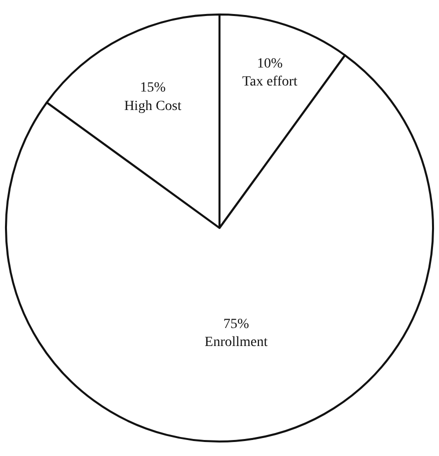 The width and height of the screenshot is (439, 456). What do you see at coordinates (236, 342) in the screenshot?
I see `slice-label: Enrollment` at bounding box center [236, 342].